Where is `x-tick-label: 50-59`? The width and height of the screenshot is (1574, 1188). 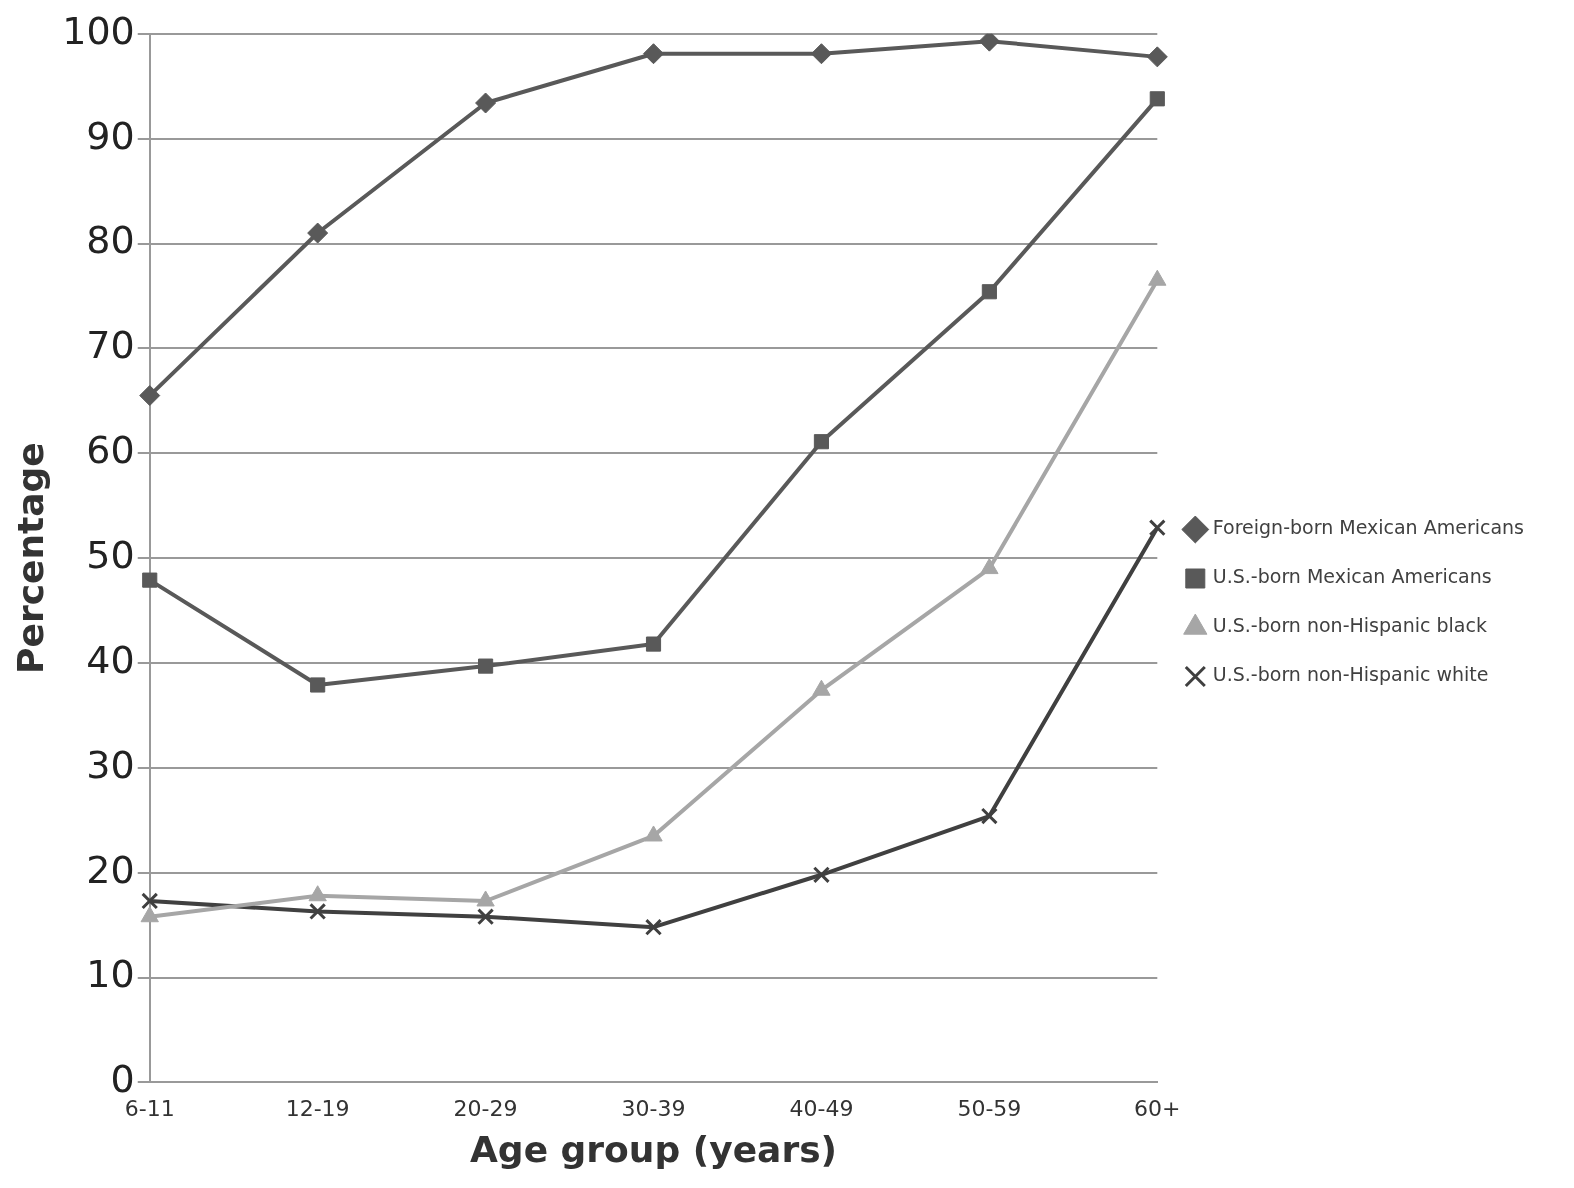 x-tick-label: 50-59 is located at coordinates (989, 1109).